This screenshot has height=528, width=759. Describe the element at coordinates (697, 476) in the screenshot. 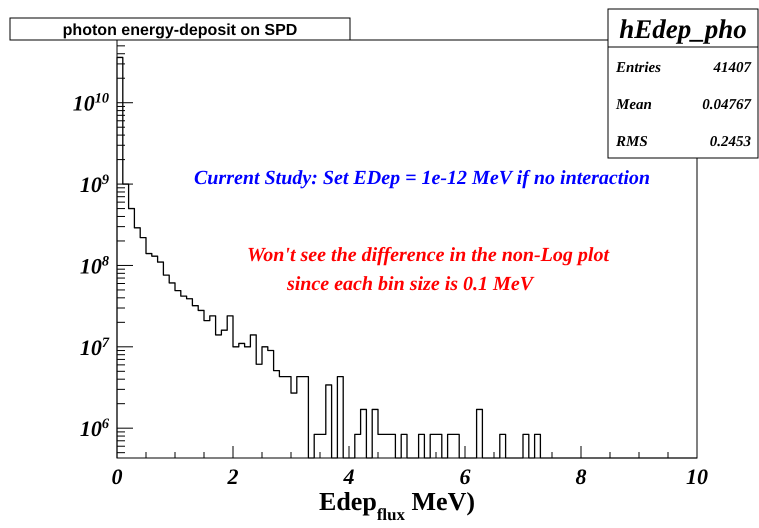

I see `x-tick-label: 10` at that location.